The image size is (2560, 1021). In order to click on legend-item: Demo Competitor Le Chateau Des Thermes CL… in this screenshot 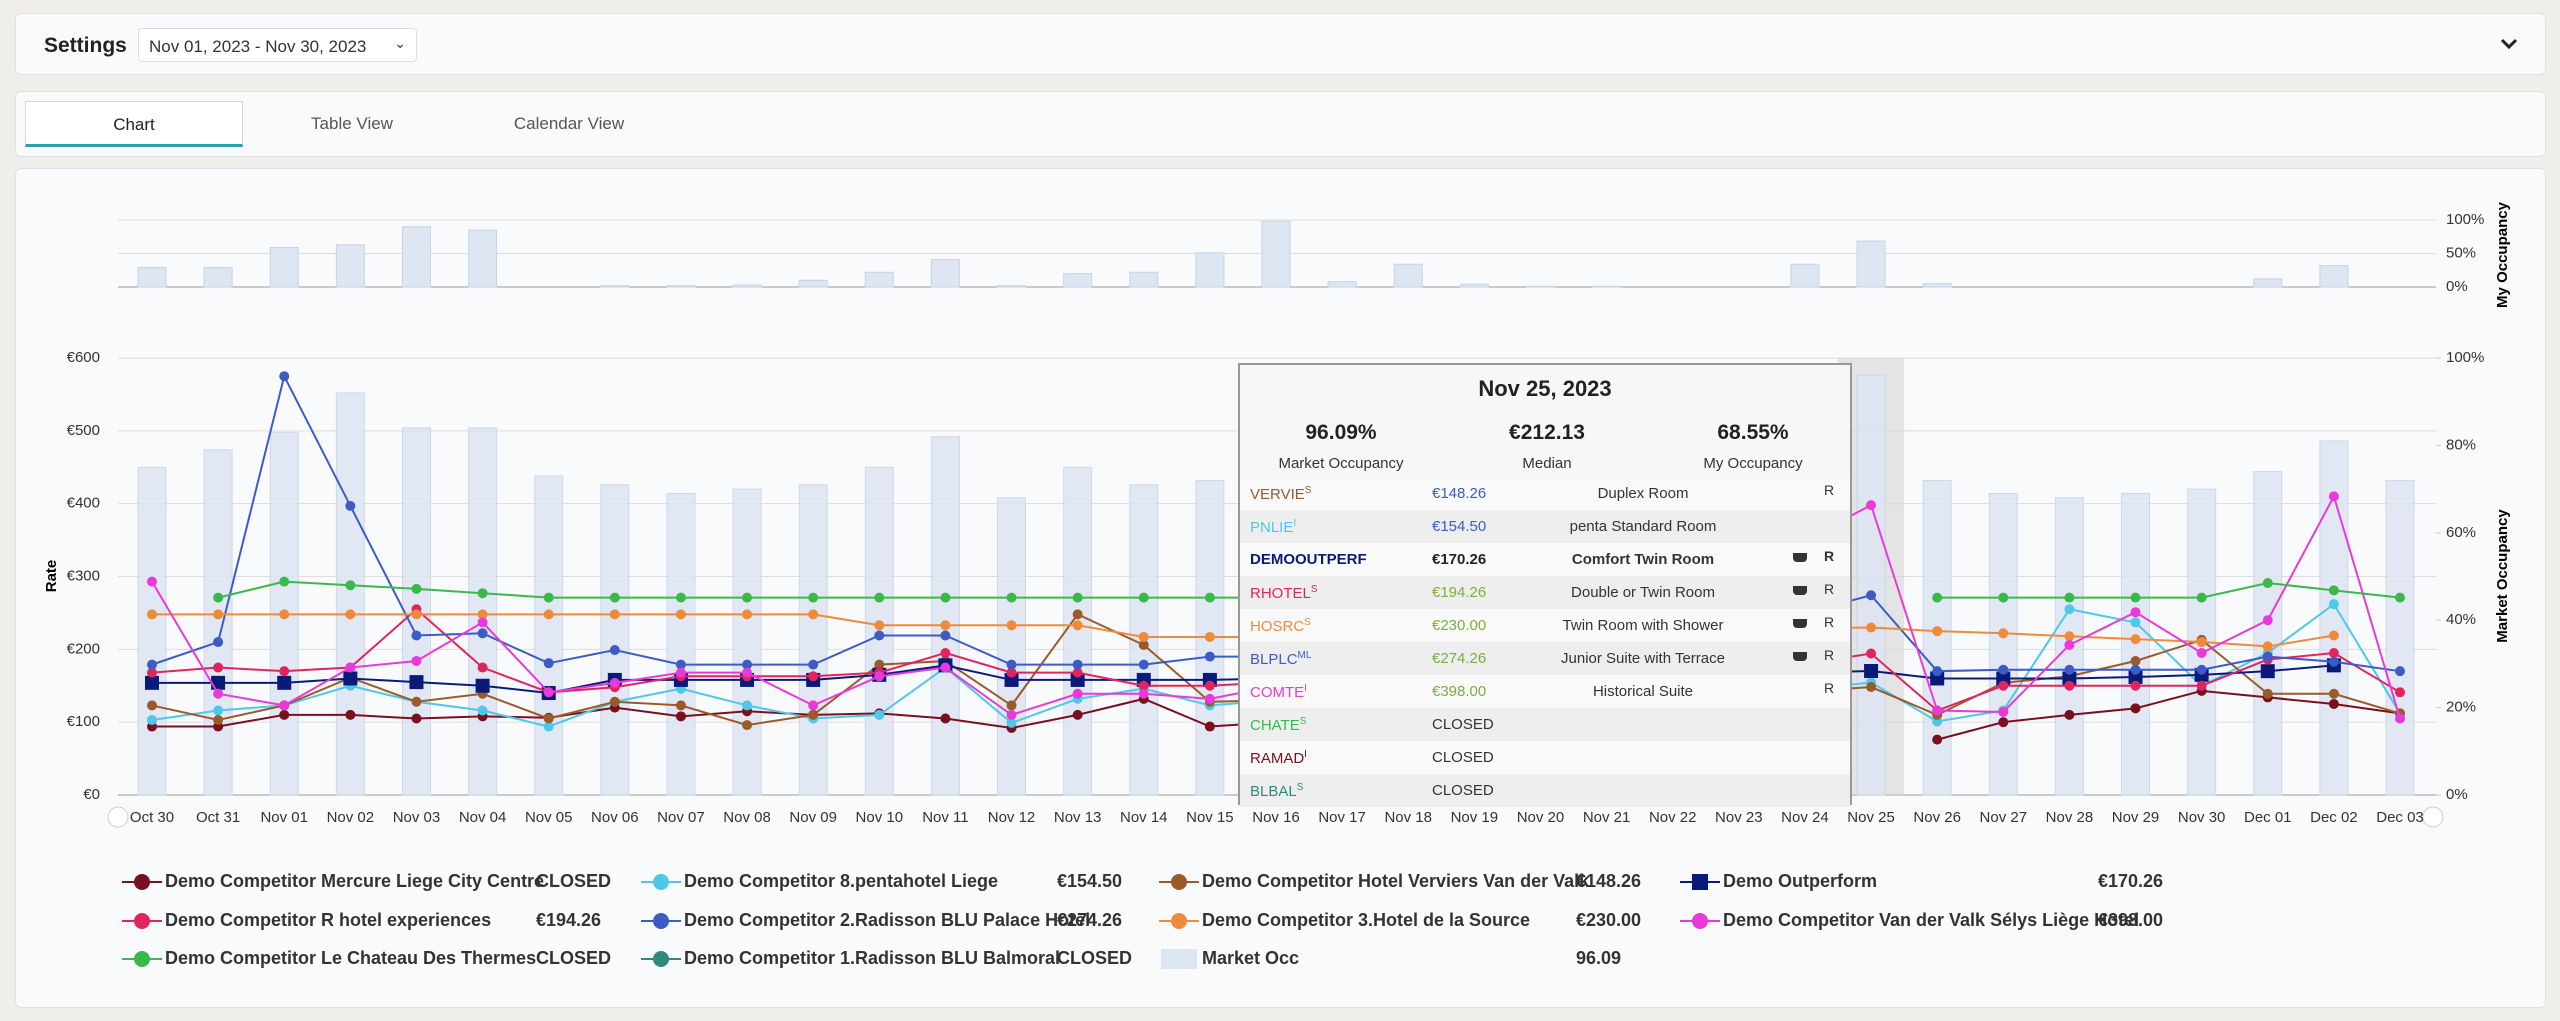, I will do `click(366, 958)`.